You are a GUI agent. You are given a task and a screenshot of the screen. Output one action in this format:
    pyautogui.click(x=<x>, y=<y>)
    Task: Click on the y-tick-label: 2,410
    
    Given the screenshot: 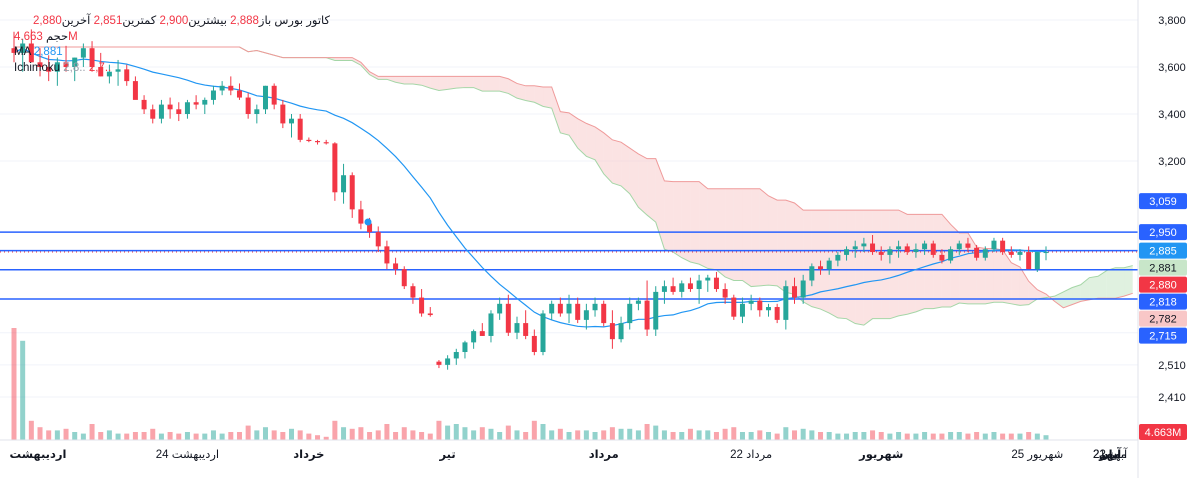 What is the action you would take?
    pyautogui.click(x=1172, y=398)
    